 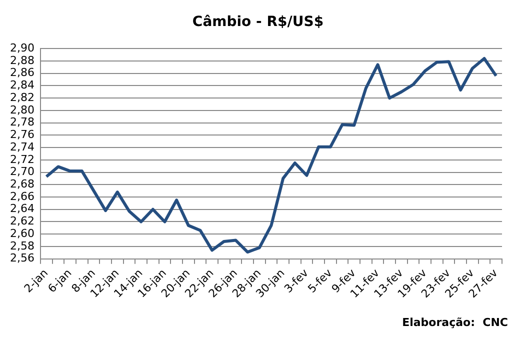 I want to click on y-tick-label: 2,58, so click(x=22, y=245).